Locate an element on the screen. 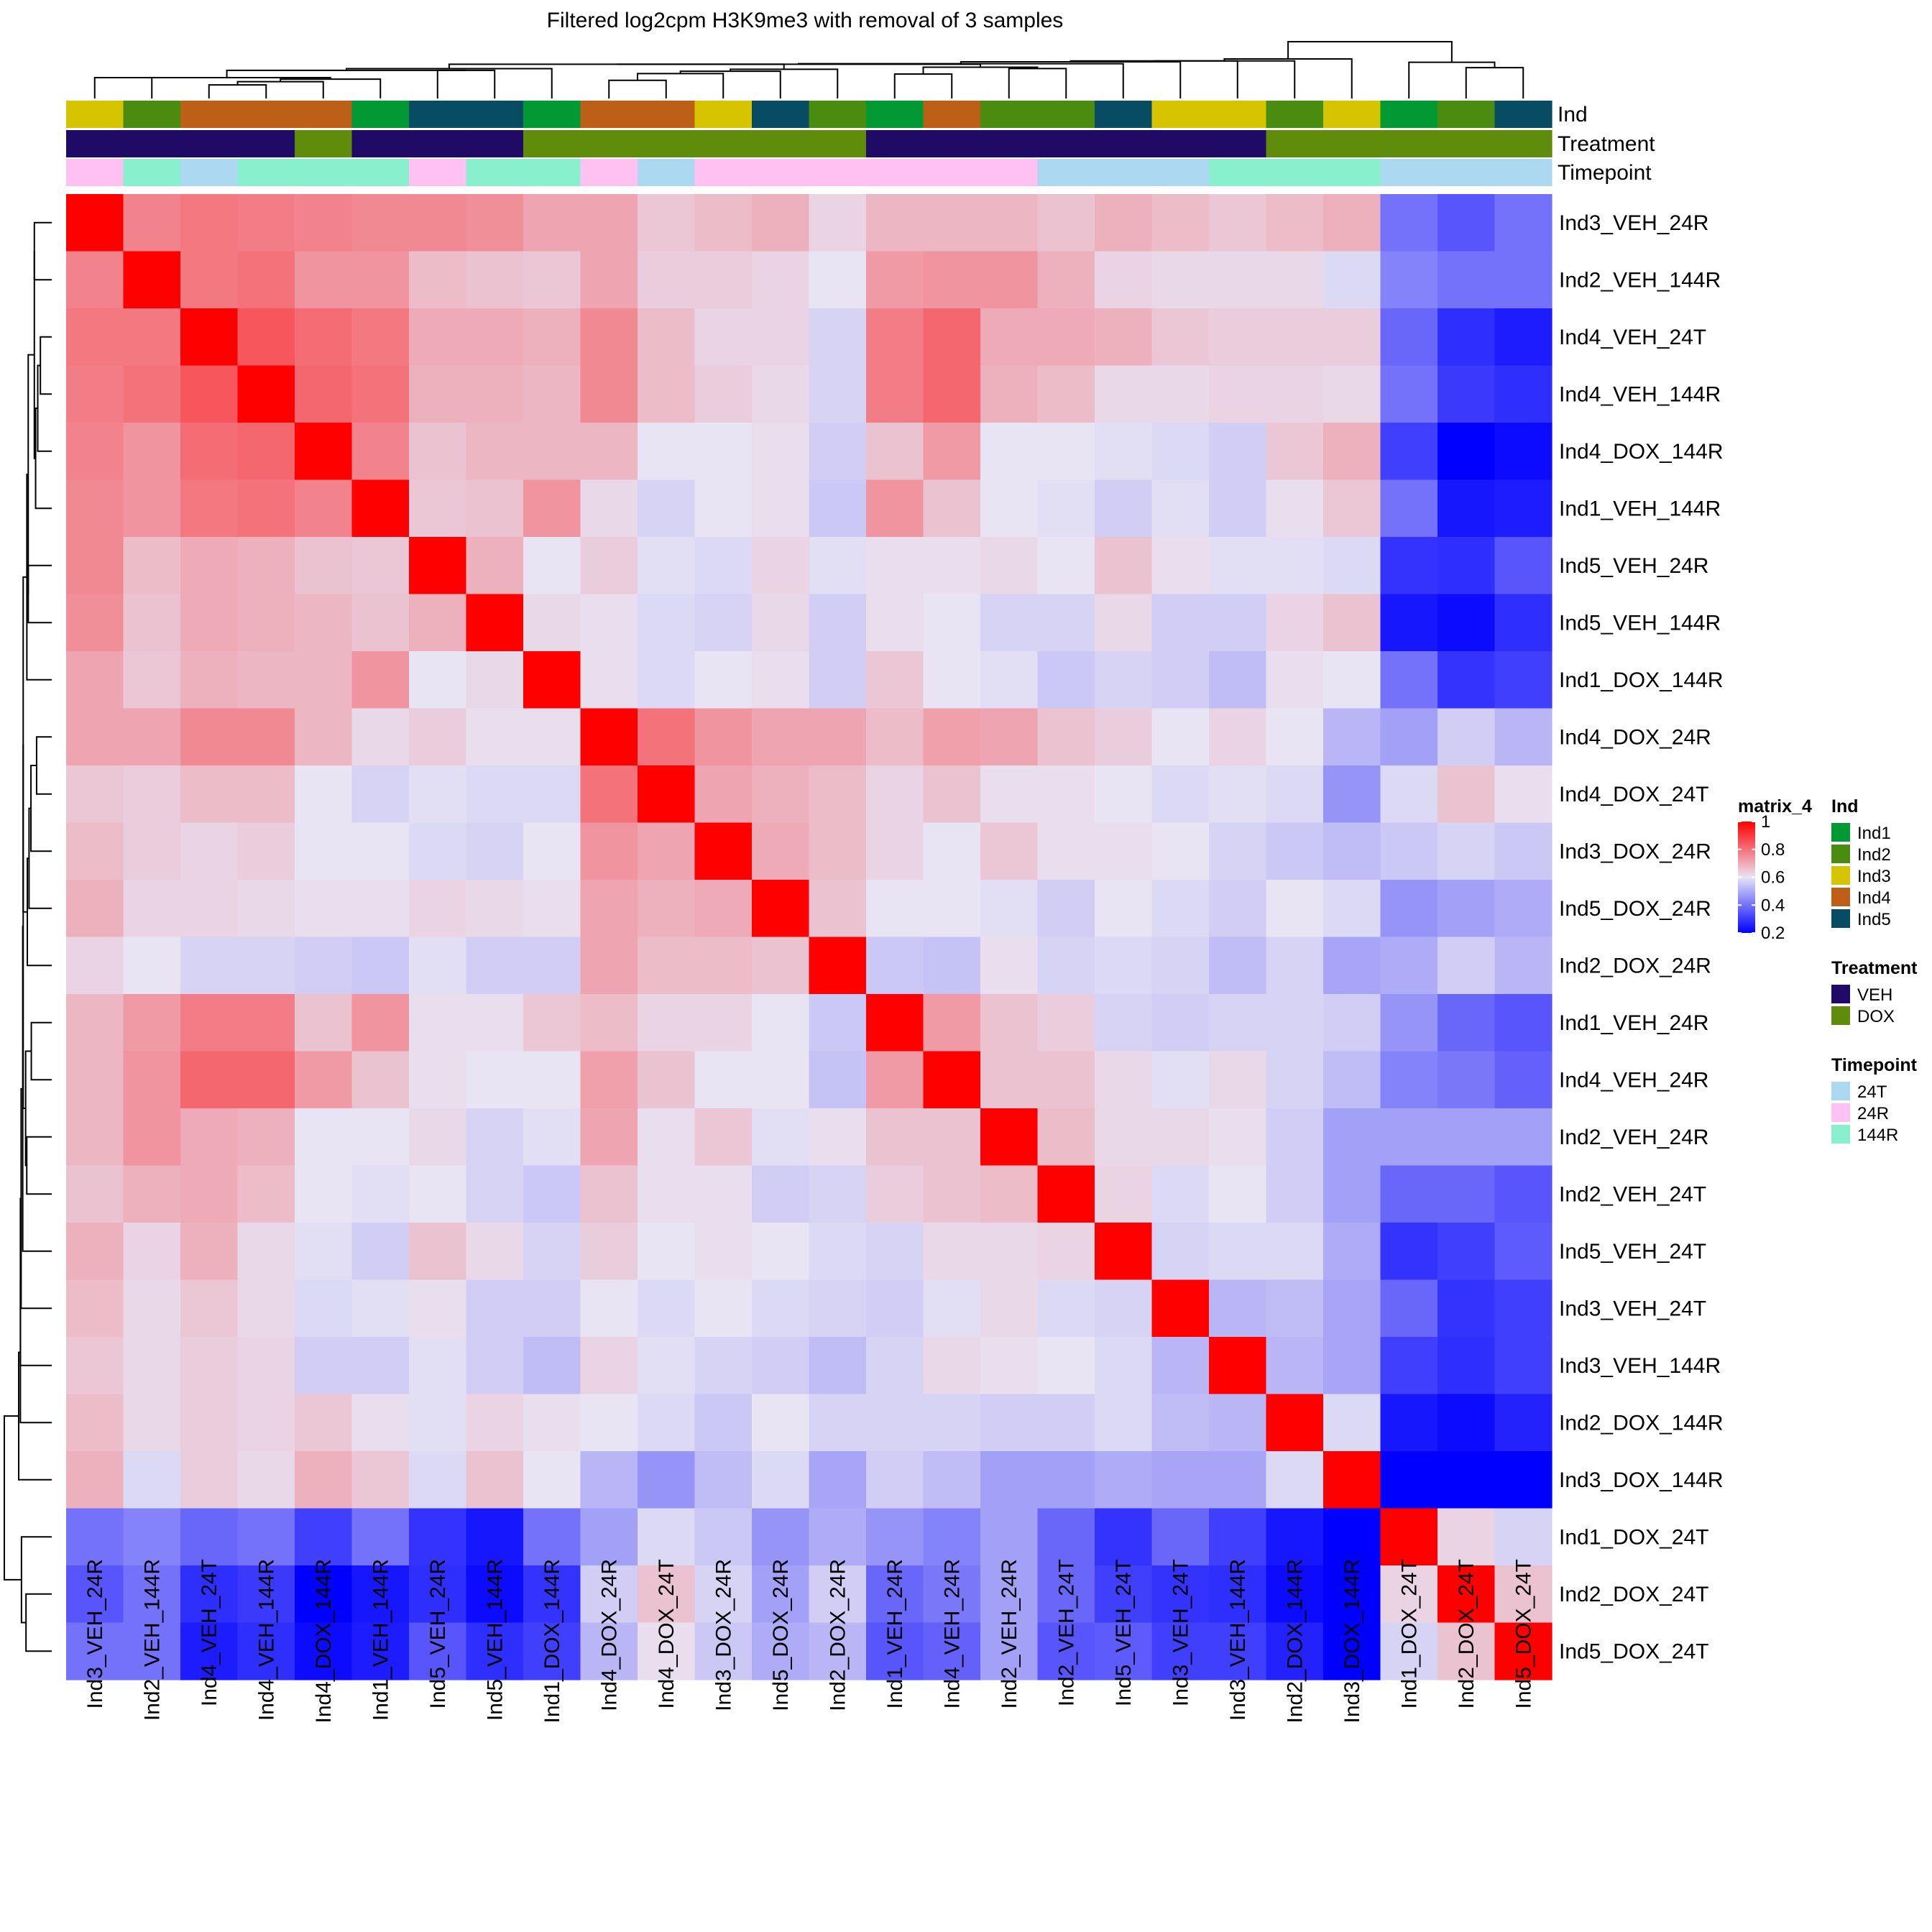 The height and width of the screenshot is (1932, 1932). legend-title-treatment: Treatment is located at coordinates (1874, 968).